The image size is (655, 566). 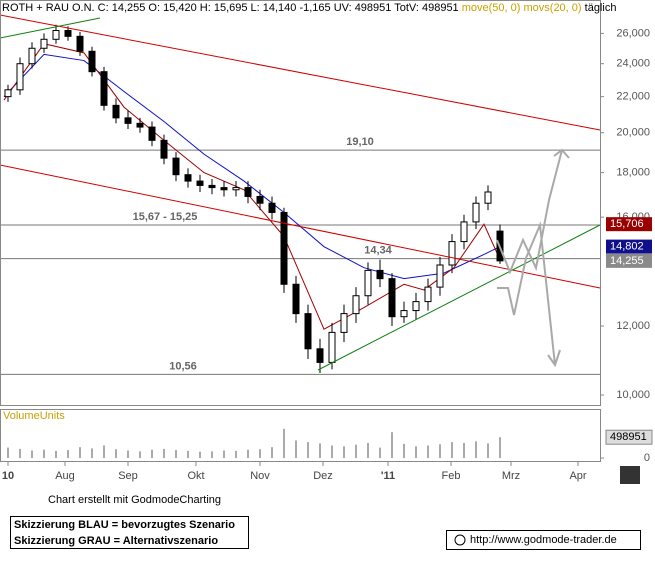 What do you see at coordinates (183, 366) in the screenshot?
I see `horizontal-line-label: 10,56` at bounding box center [183, 366].